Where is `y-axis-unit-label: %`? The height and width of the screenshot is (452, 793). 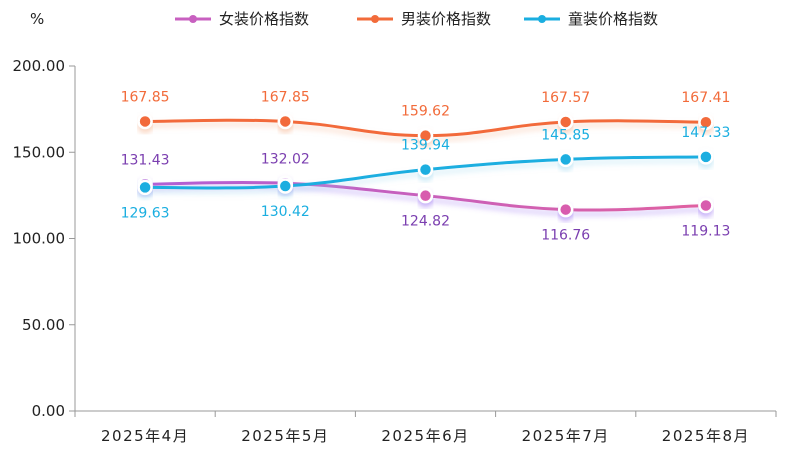 y-axis-unit-label: % is located at coordinates (37, 19).